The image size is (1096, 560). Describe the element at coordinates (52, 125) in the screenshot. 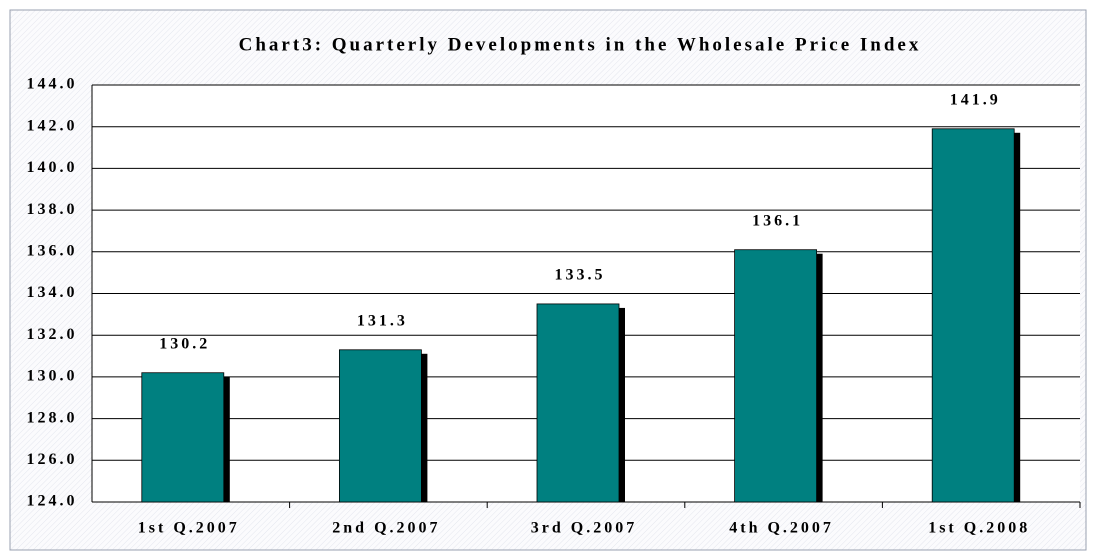

I see `y-tick-label: 142.0` at that location.